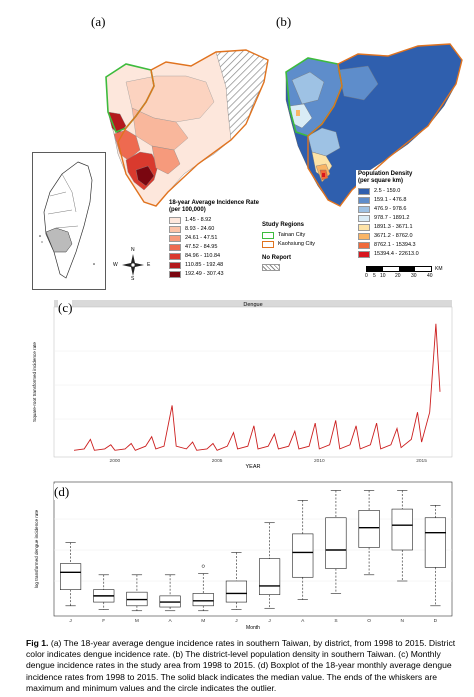 The height and width of the screenshot is (697, 474). I want to click on scale-tick: 20, so click(398, 276).